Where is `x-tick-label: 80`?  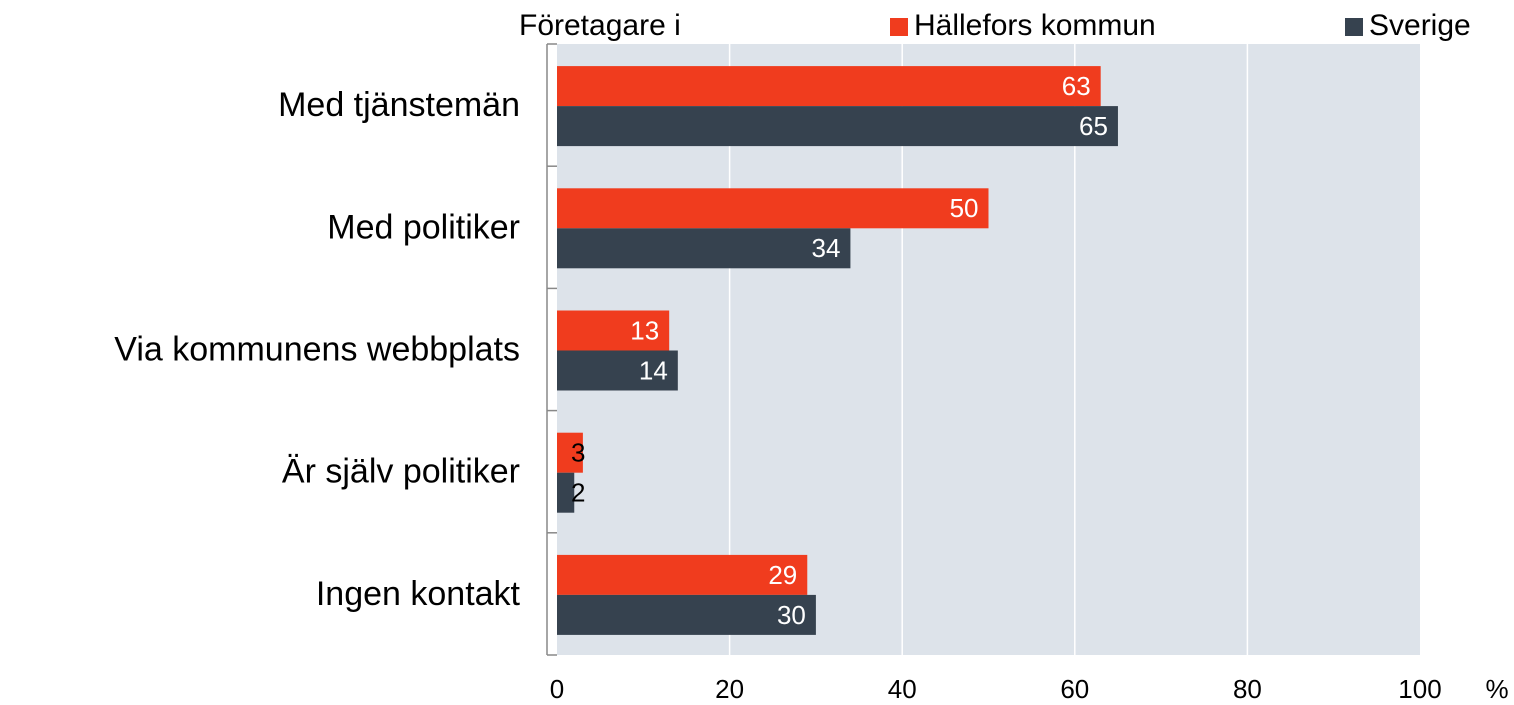 x-tick-label: 80 is located at coordinates (1247, 689).